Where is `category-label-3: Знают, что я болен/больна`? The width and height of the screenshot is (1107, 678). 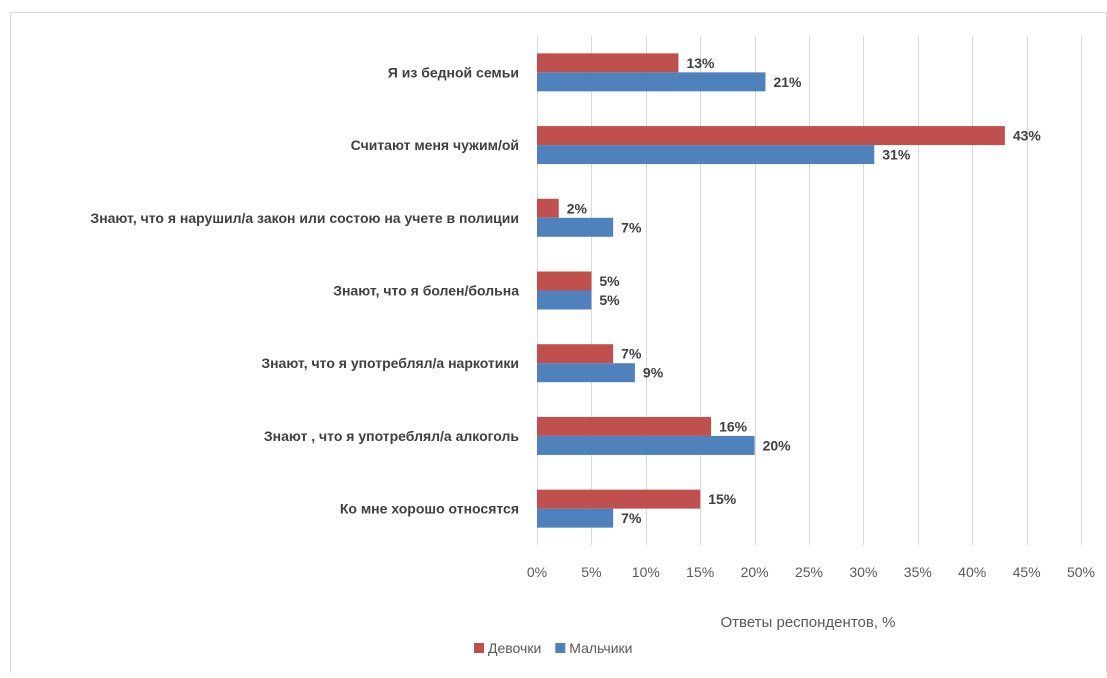 category-label-3: Знают, что я болен/больна is located at coordinates (426, 291).